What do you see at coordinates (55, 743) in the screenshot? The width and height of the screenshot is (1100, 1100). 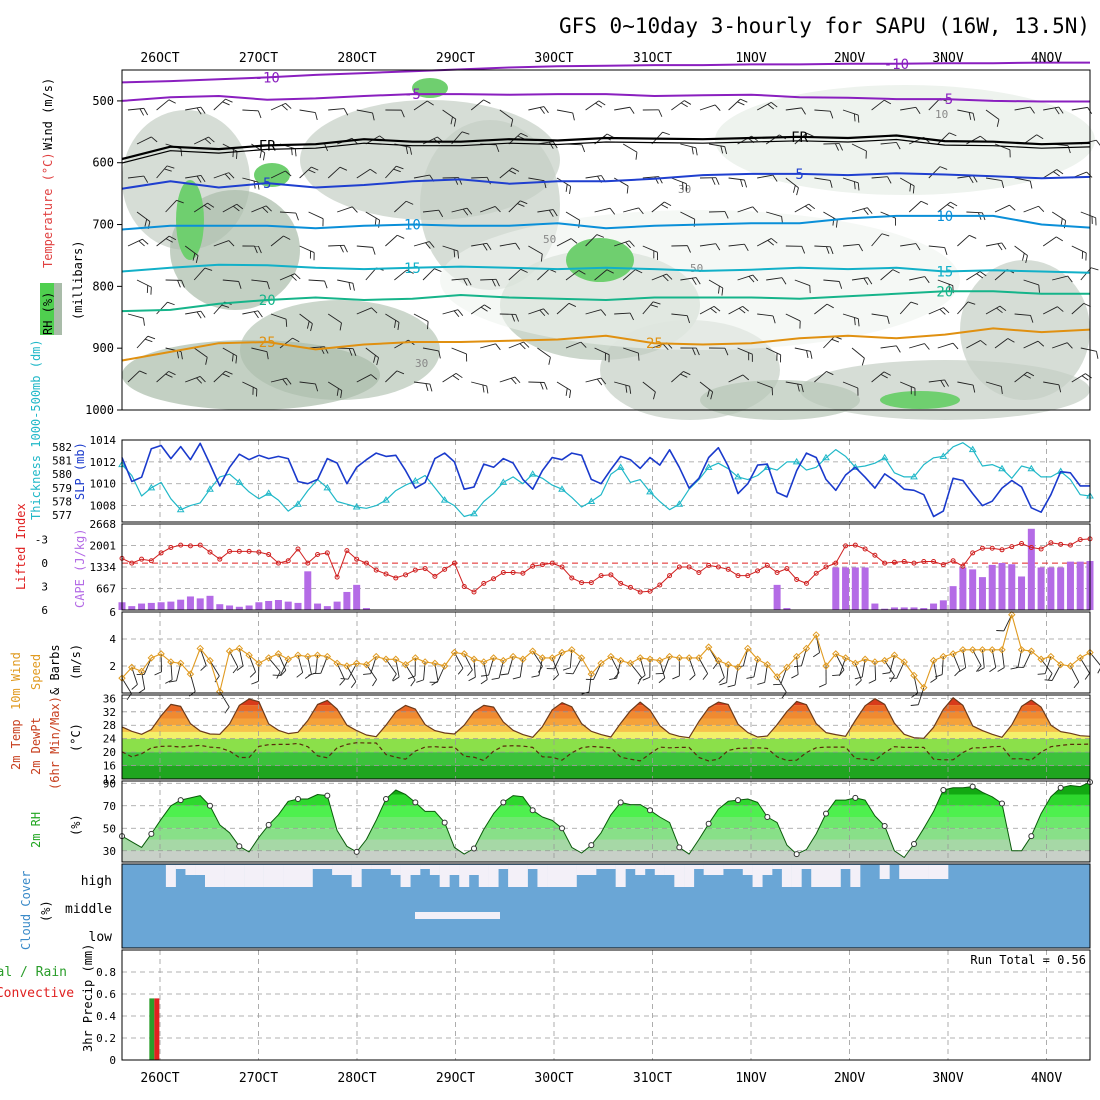 I see `y-label-minmax: (6hr Min/Max)` at bounding box center [55, 743].